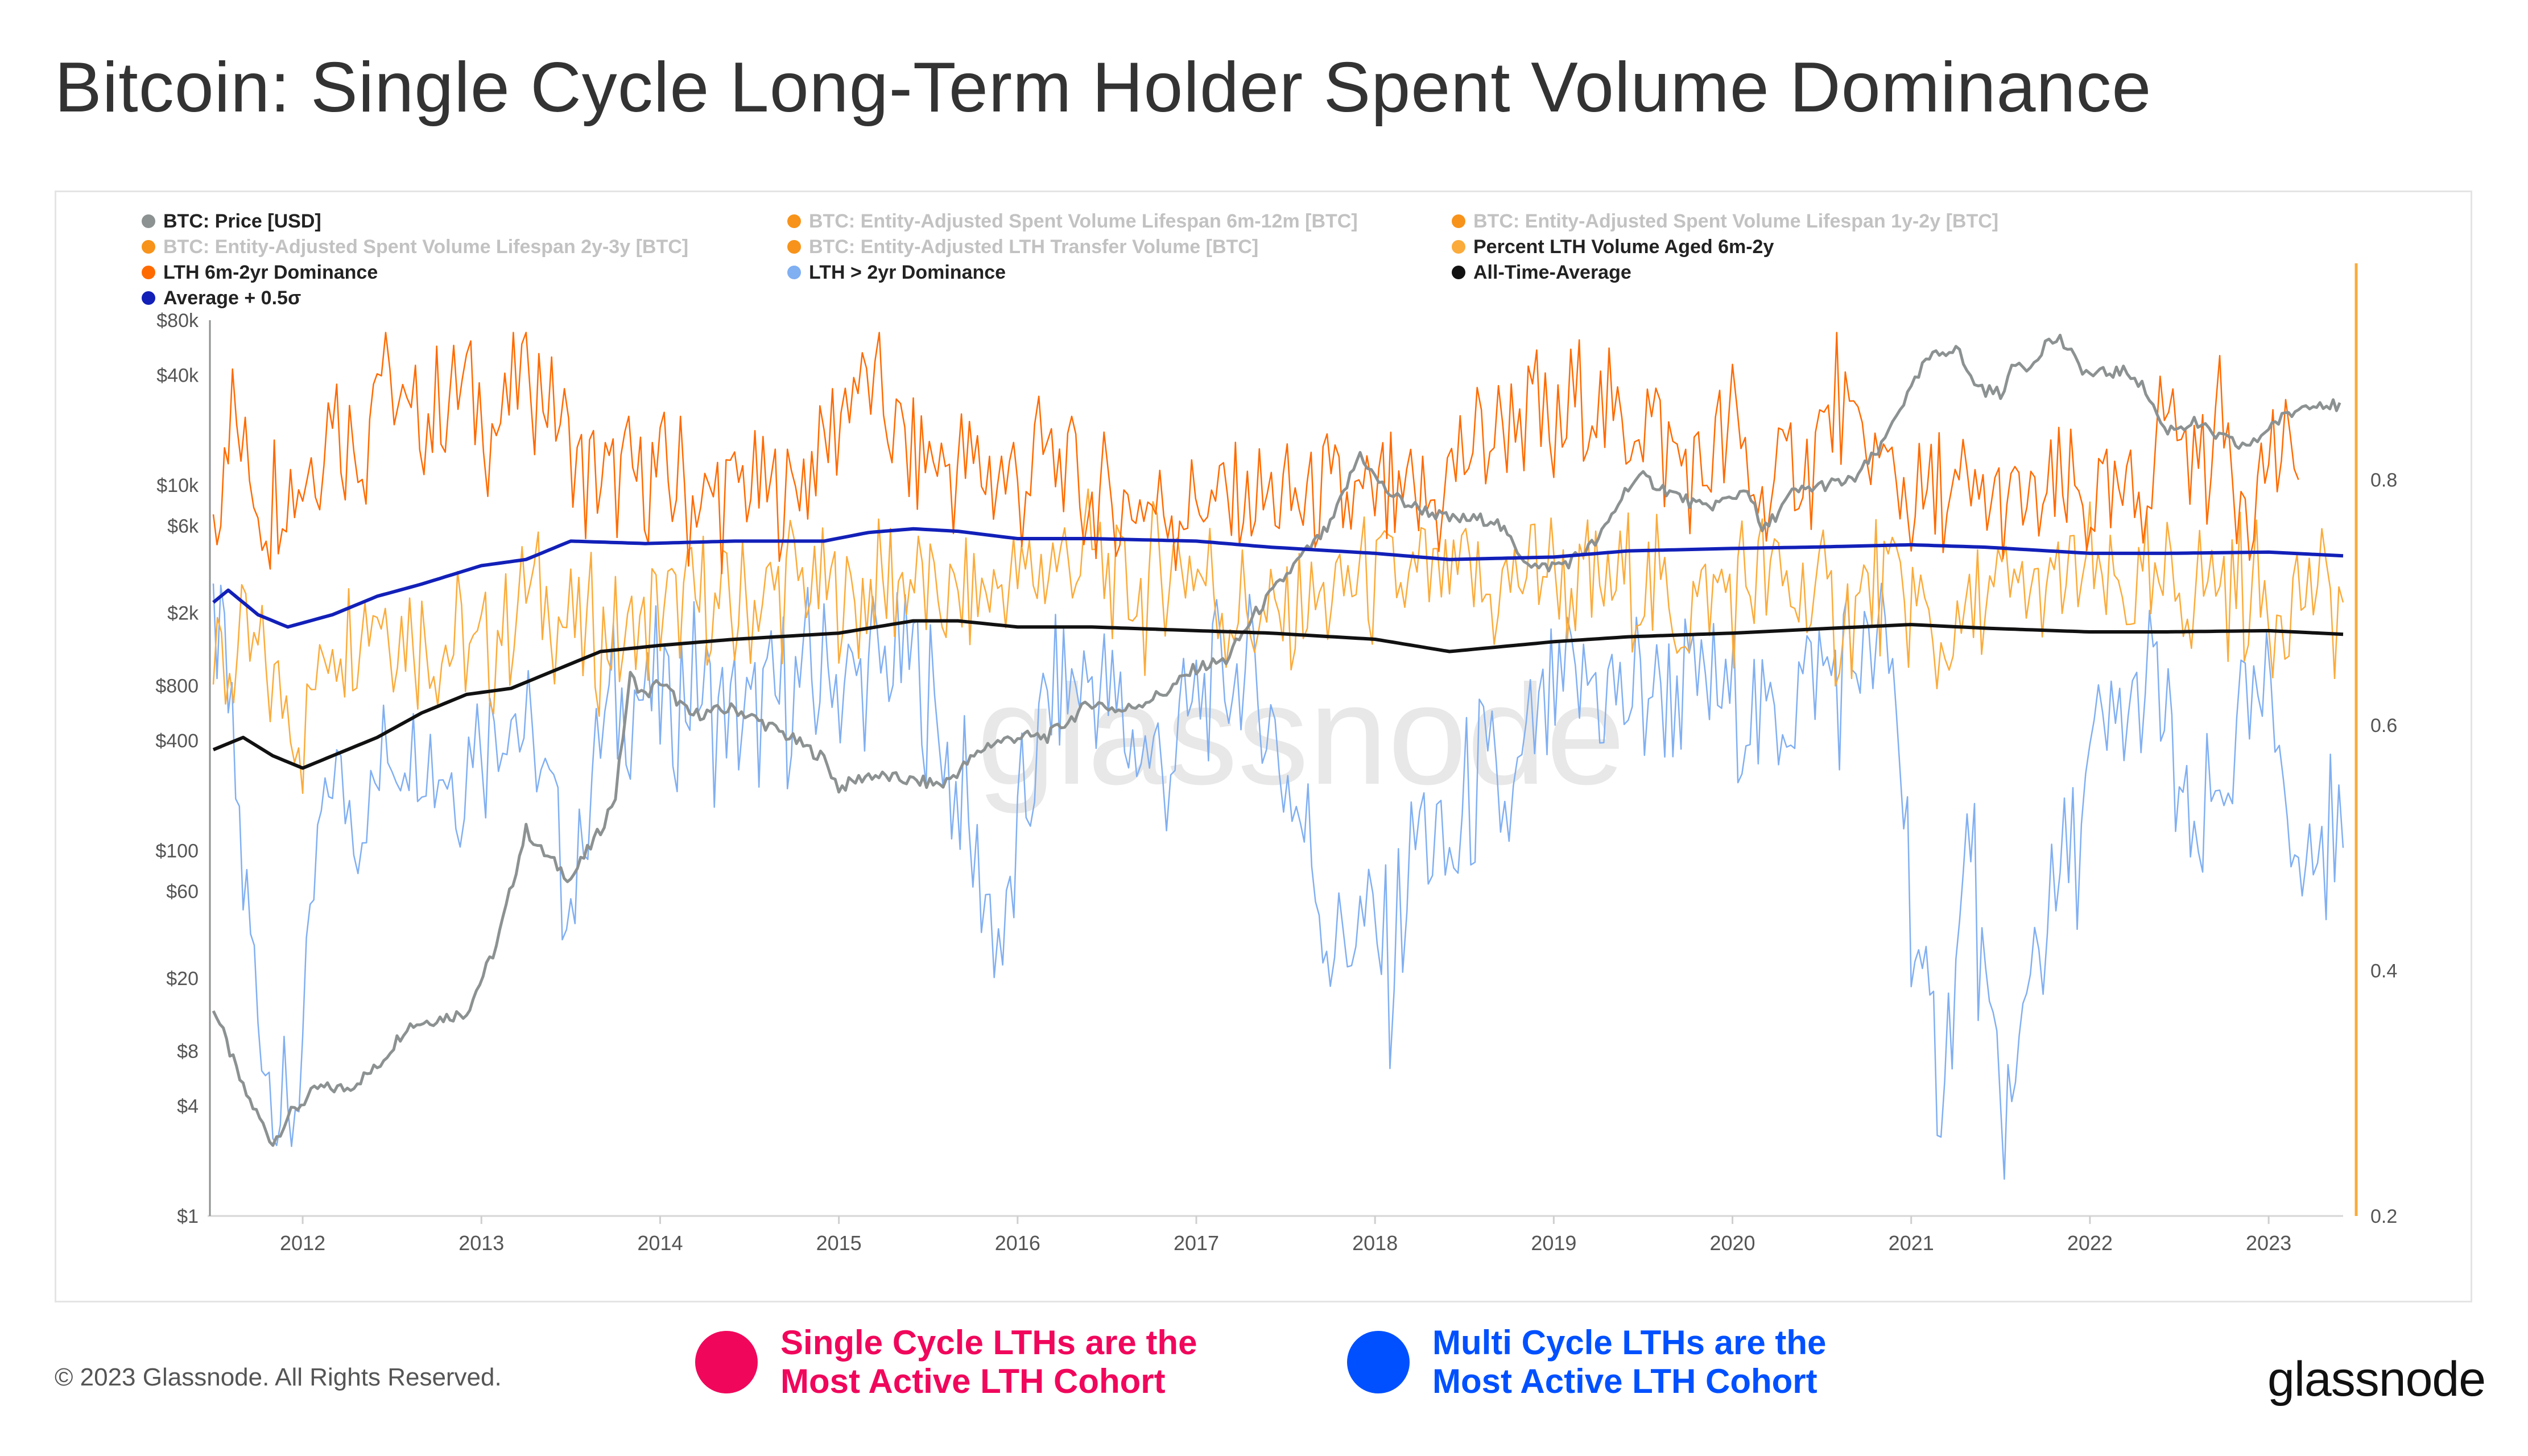 Image resolution: width=2528 pixels, height=1456 pixels. Describe the element at coordinates (177, 741) in the screenshot. I see `y-left-tick-label: $400` at that location.